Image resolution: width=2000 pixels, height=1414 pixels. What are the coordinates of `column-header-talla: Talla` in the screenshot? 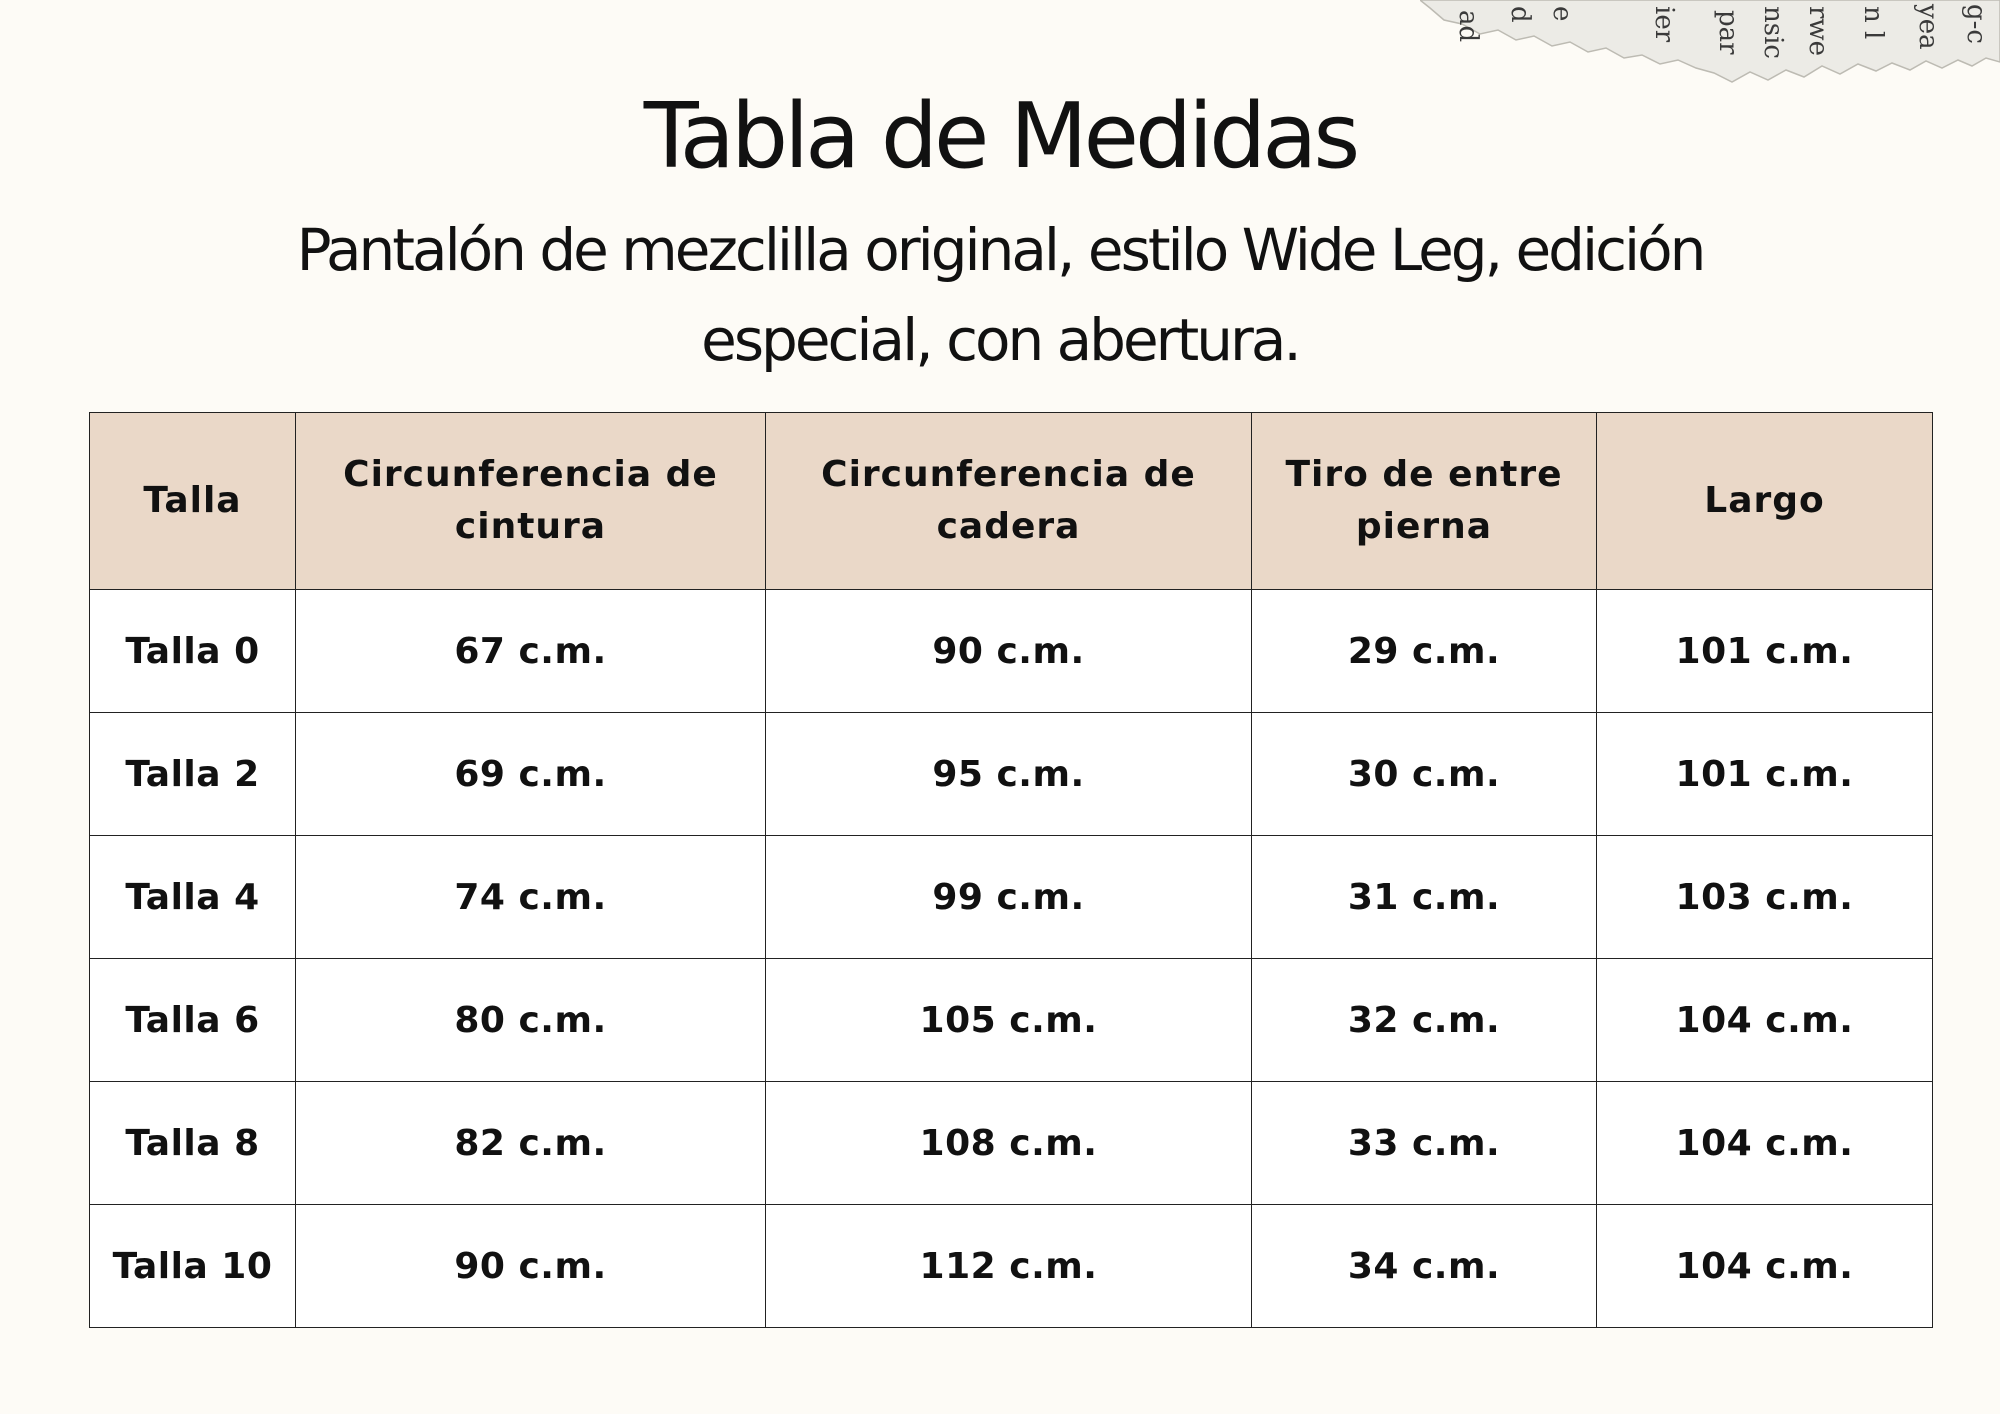 It's located at (192, 501).